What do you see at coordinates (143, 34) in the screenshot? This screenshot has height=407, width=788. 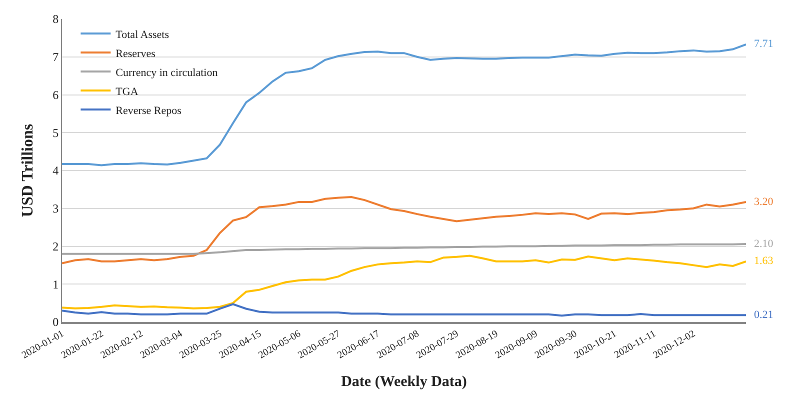 I see `legend-label: Total Assets` at bounding box center [143, 34].